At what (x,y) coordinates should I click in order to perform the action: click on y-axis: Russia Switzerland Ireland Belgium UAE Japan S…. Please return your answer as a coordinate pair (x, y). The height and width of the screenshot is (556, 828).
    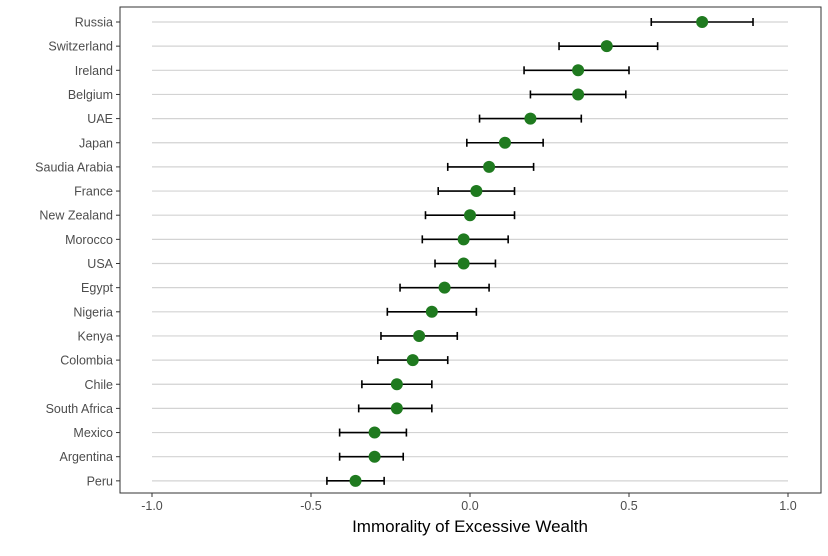
    Looking at the image, I should click on (77, 252).